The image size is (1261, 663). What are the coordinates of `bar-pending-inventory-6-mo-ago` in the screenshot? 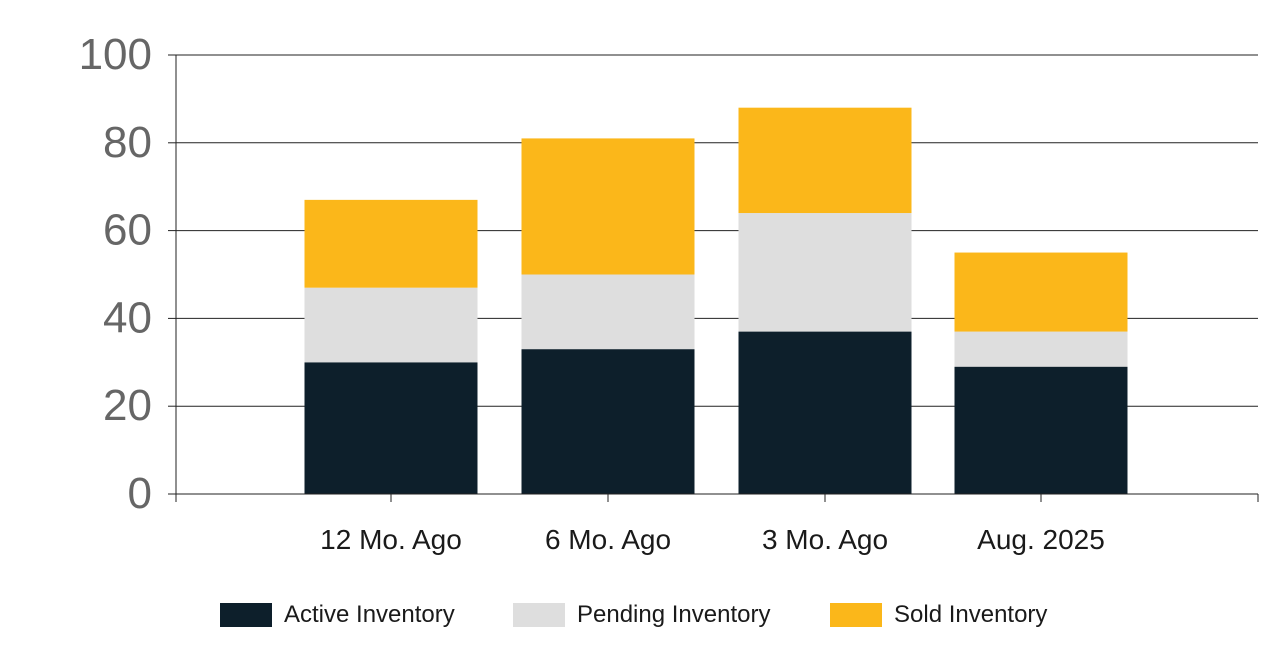 It's located at (608, 312).